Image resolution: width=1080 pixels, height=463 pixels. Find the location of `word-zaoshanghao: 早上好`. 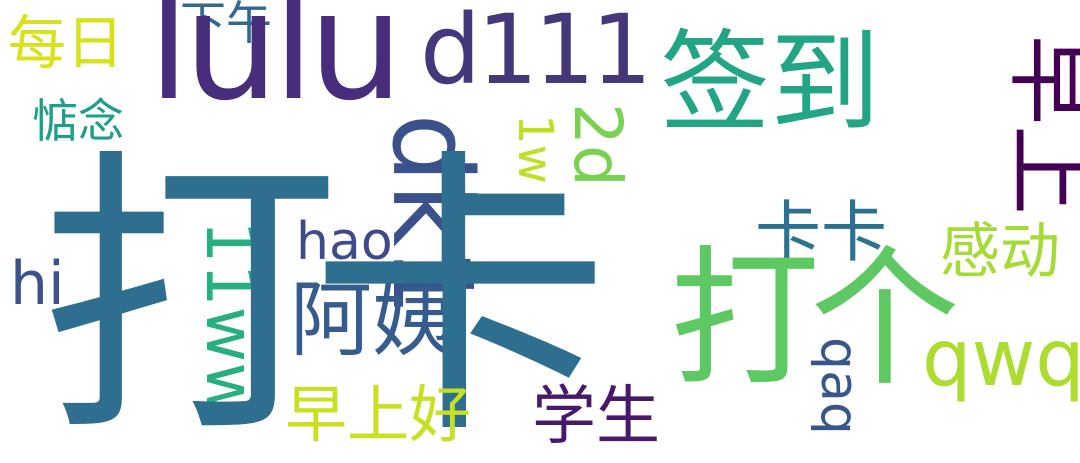

word-zaoshanghao: 早上好 is located at coordinates (378, 414).